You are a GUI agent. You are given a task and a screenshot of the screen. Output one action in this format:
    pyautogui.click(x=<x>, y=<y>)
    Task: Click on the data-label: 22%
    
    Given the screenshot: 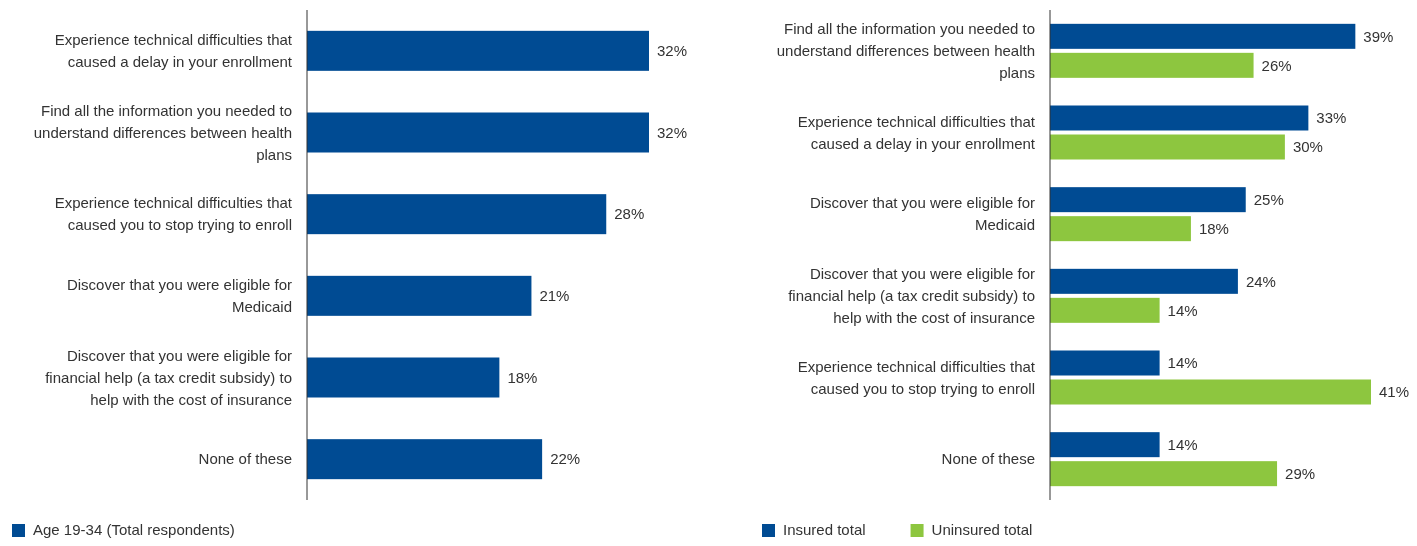 What is the action you would take?
    pyautogui.click(x=565, y=459)
    